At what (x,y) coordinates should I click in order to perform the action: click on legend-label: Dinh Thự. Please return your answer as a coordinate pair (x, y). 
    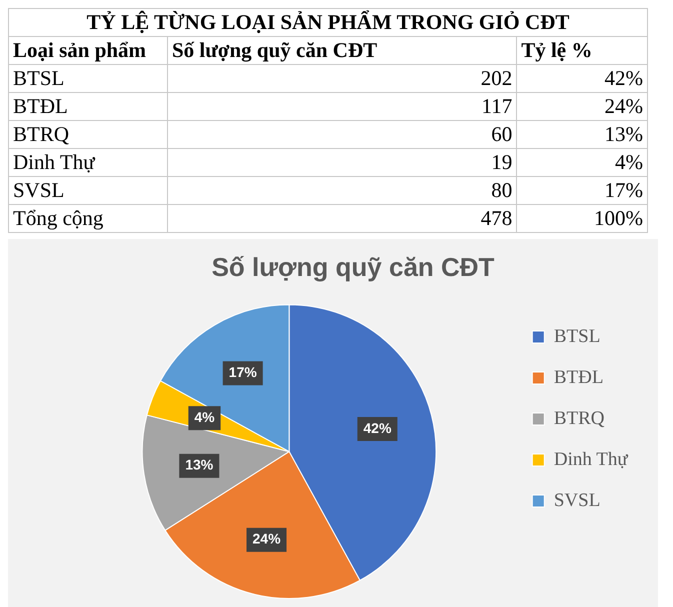
    Looking at the image, I should click on (591, 459).